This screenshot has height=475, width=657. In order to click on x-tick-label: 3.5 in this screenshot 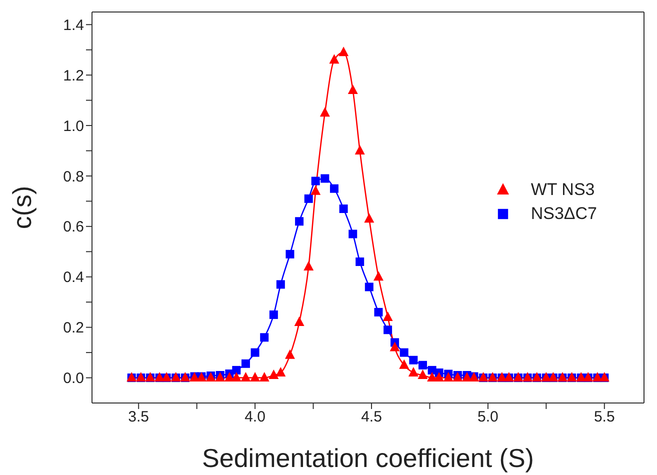, I will do `click(139, 417)`.